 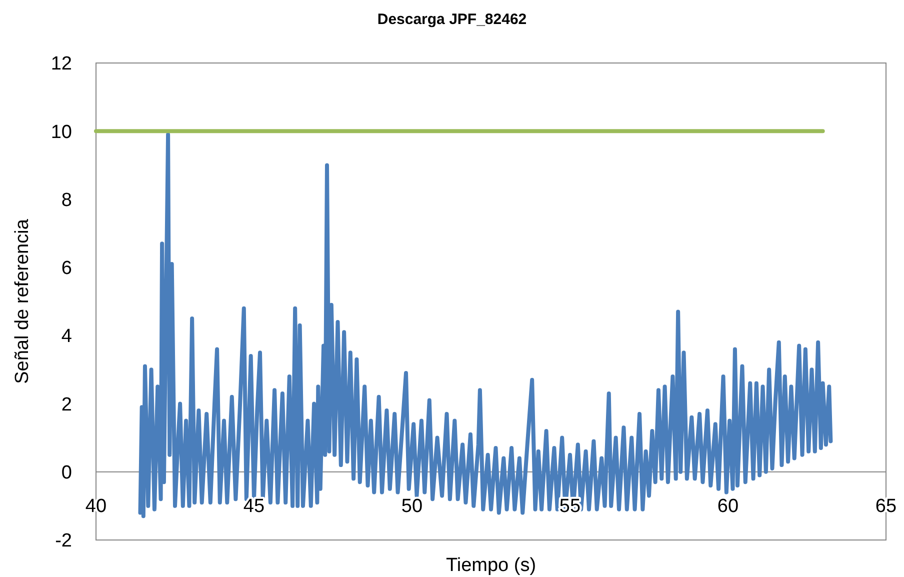 What do you see at coordinates (96, 506) in the screenshot?
I see `x-tick-label: 40` at bounding box center [96, 506].